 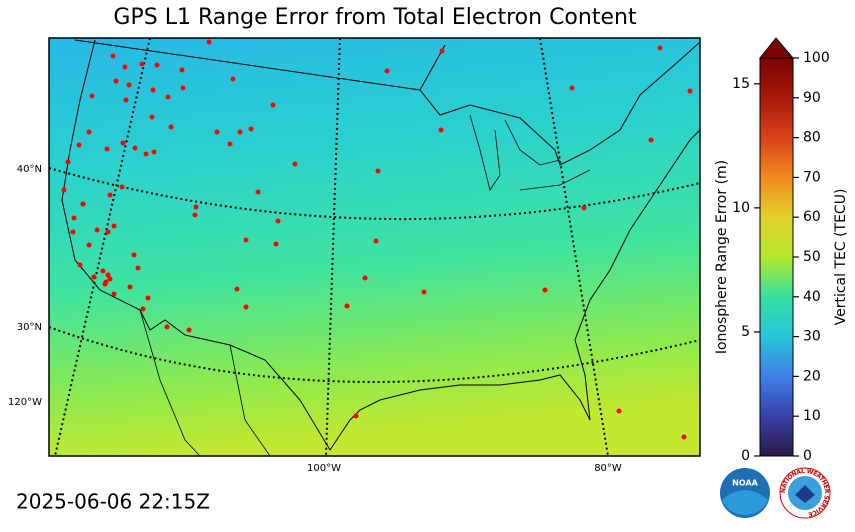 I want to click on lon-label: 120°W, so click(x=25, y=402).